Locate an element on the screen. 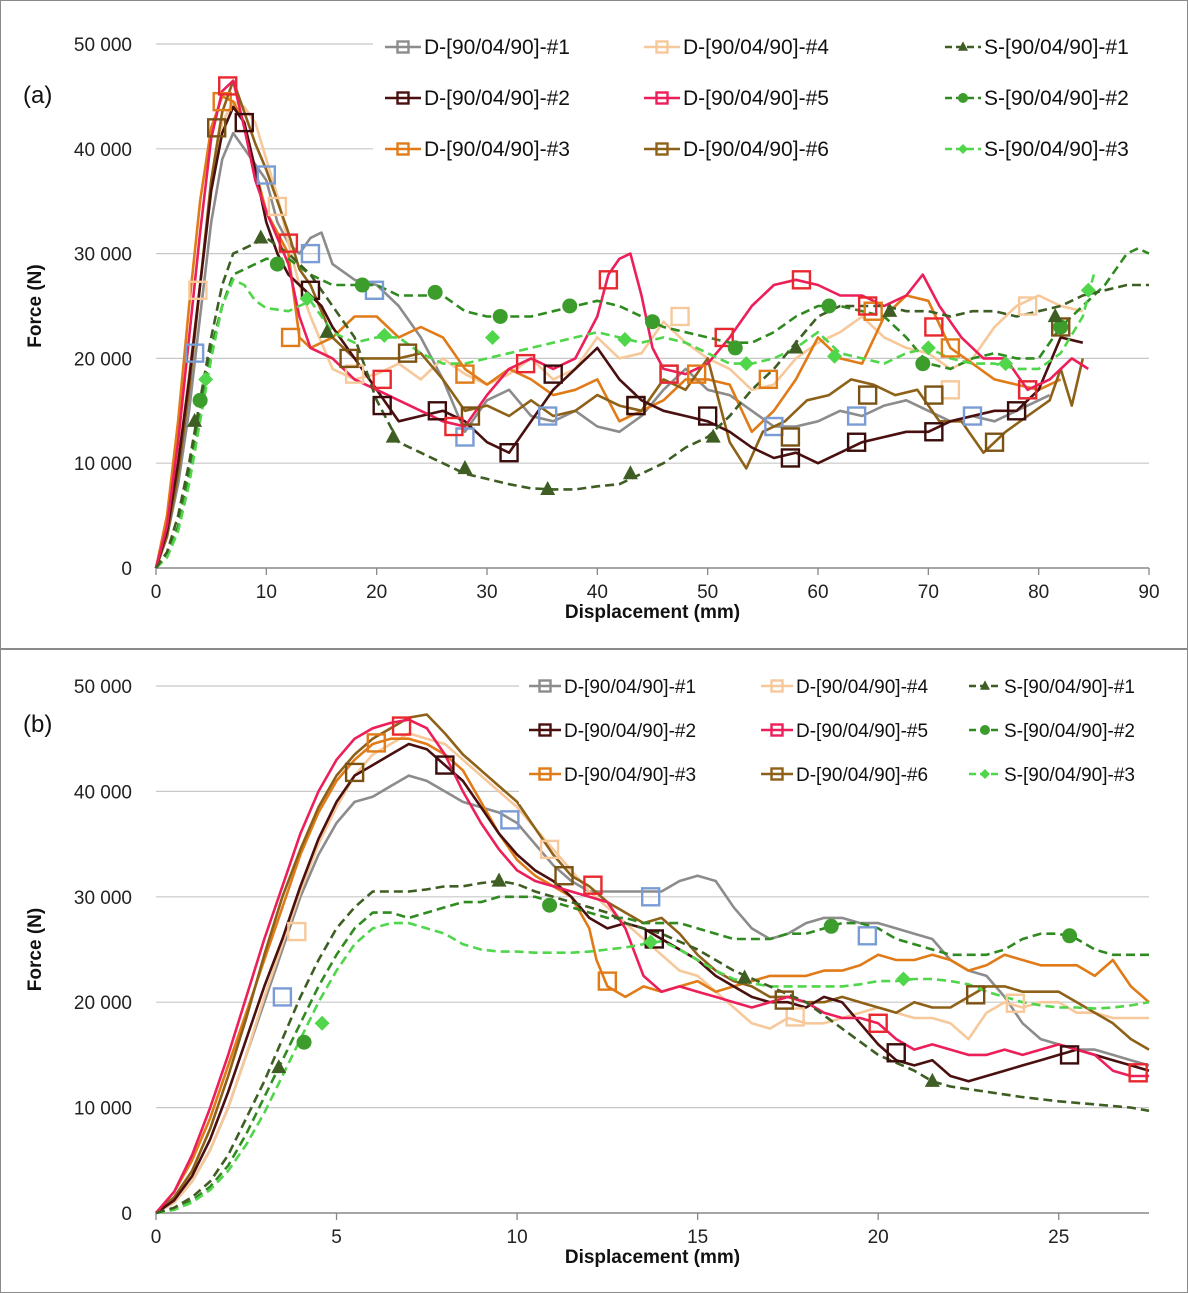  y-tick-label: 40 000 is located at coordinates (103, 792).